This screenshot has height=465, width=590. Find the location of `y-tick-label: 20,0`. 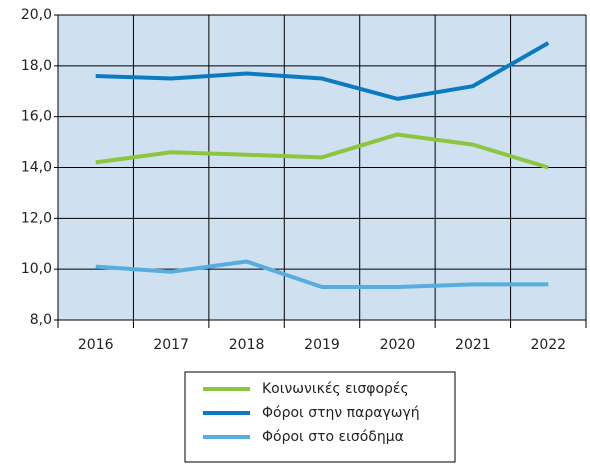

y-tick-label: 20,0 is located at coordinates (36, 15).